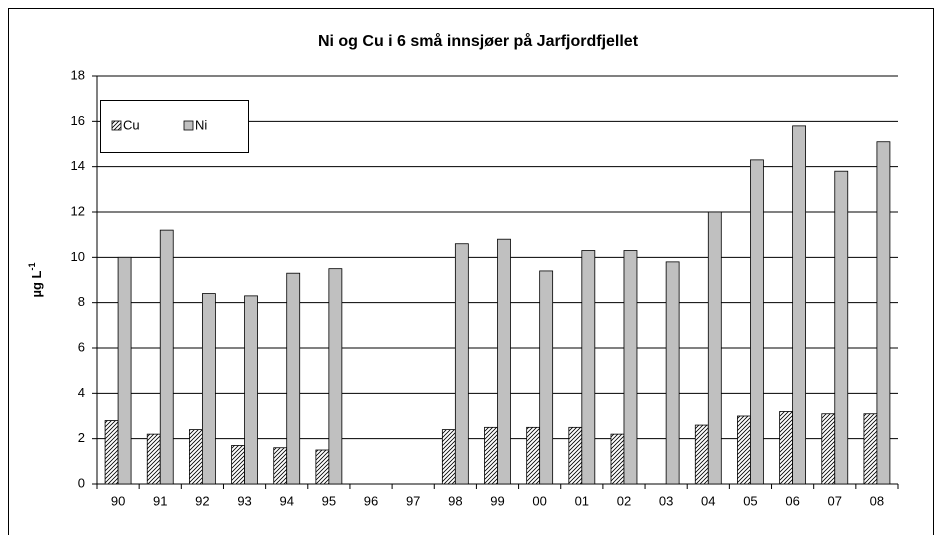 The height and width of the screenshot is (535, 942). I want to click on x-tick-label: 95, so click(329, 500).